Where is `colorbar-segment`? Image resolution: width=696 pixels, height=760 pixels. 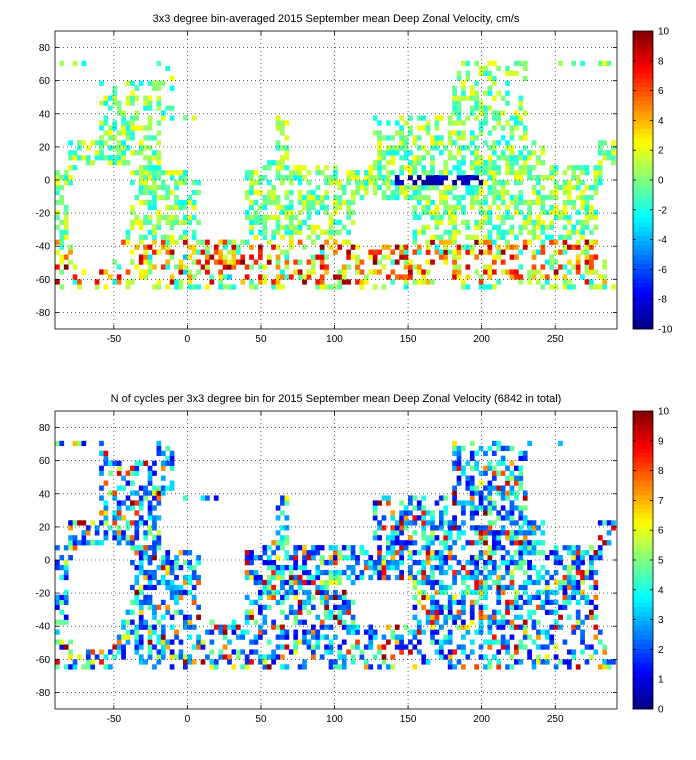 colorbar-segment is located at coordinates (643, 651).